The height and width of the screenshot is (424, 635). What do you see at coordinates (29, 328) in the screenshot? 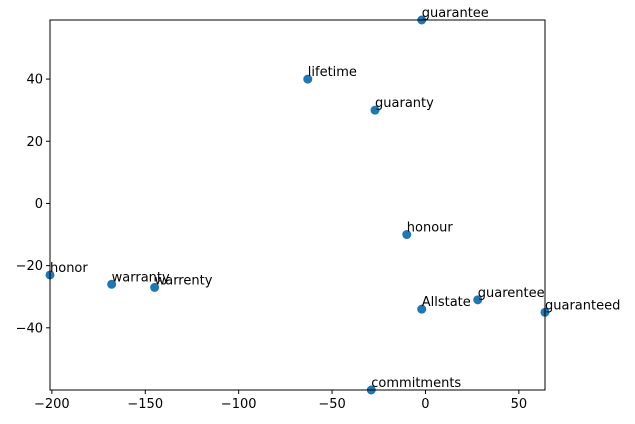
I see `y-tick-label: −40` at bounding box center [29, 328].